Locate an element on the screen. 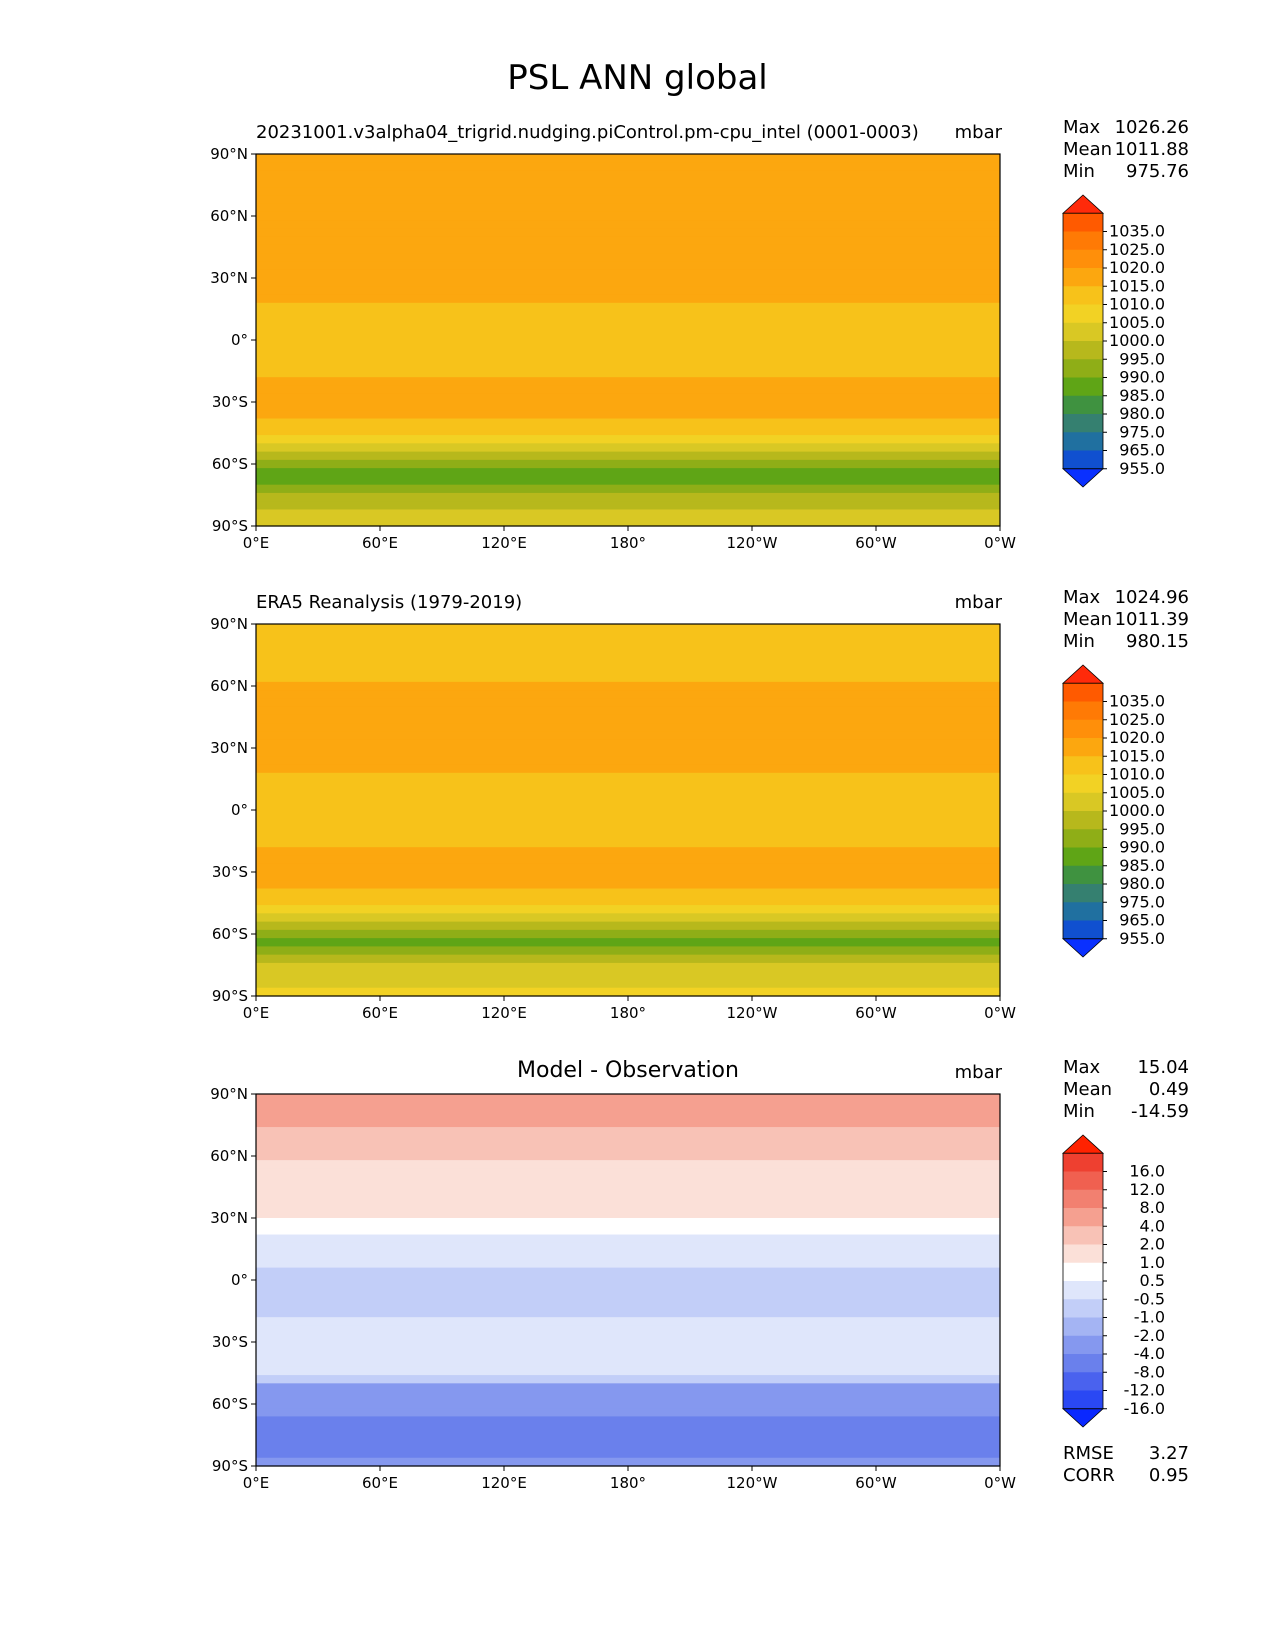 This screenshot has width=1275, height=1650. lon-tick-label: 120°E is located at coordinates (504, 1013).